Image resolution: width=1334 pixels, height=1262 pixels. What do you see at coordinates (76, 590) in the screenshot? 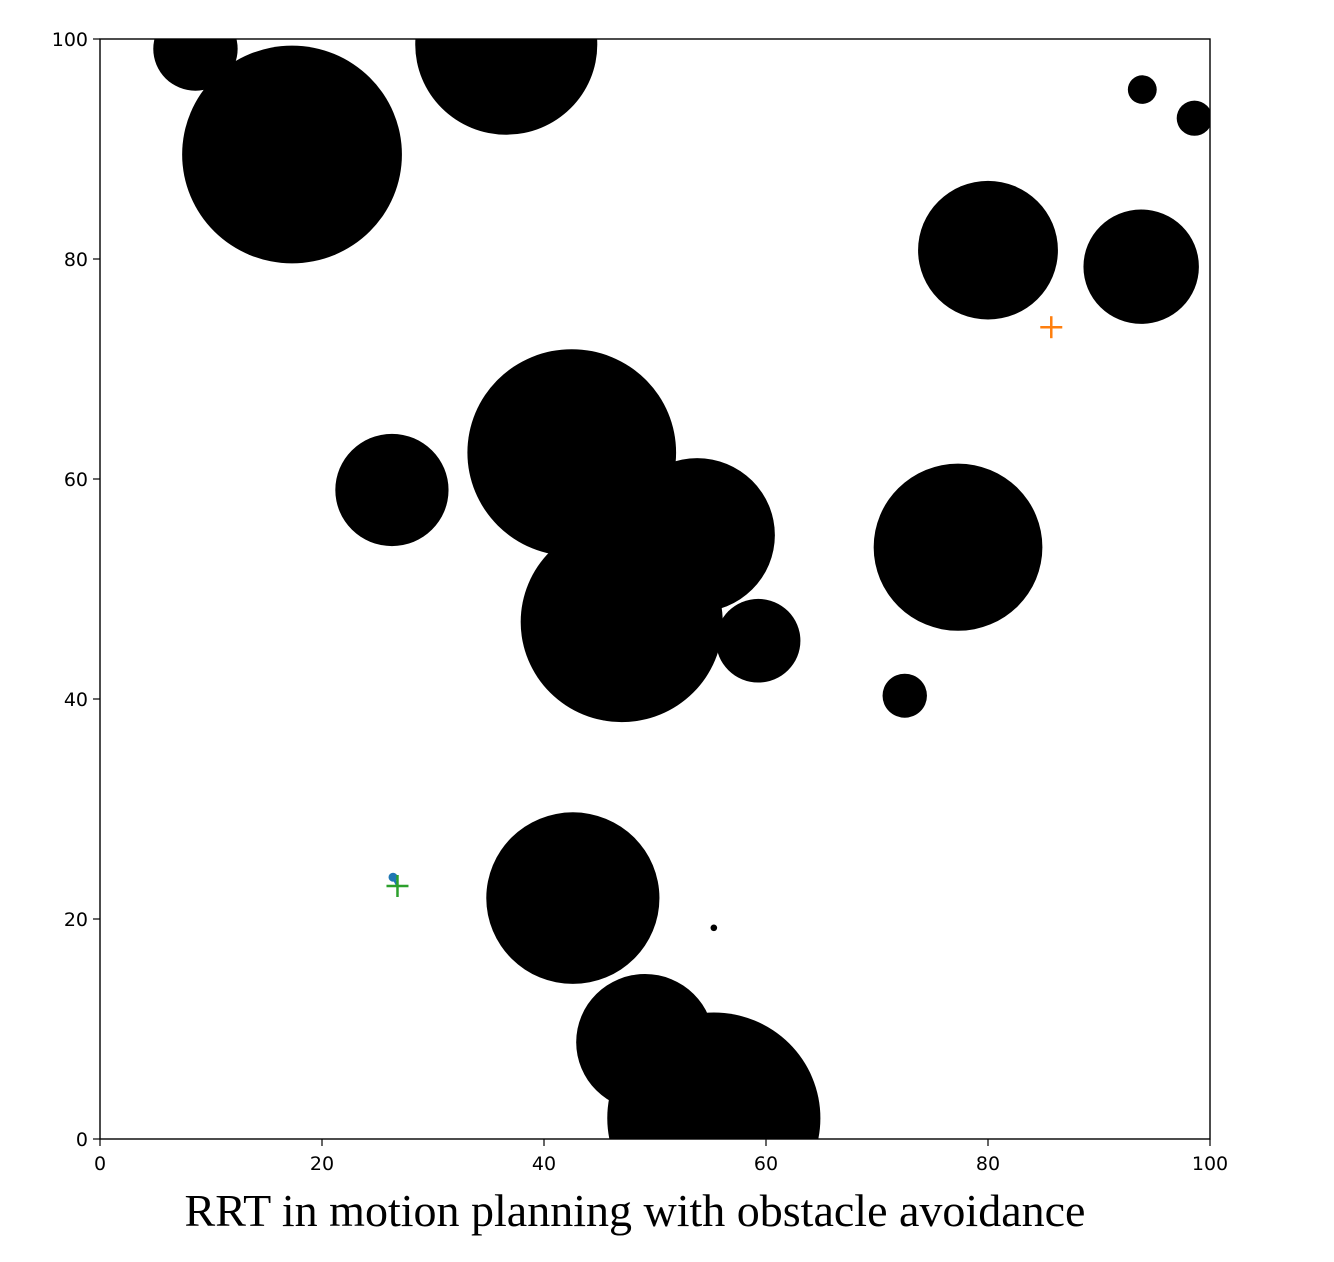
I see `y-axis: 0 20 40 60 80 100` at bounding box center [76, 590].